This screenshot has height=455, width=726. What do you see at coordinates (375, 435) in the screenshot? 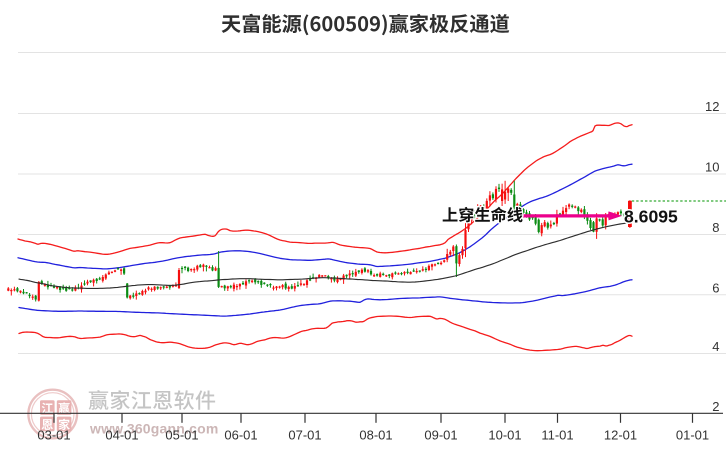
I see `svg-text: 08-01` at bounding box center [375, 435].